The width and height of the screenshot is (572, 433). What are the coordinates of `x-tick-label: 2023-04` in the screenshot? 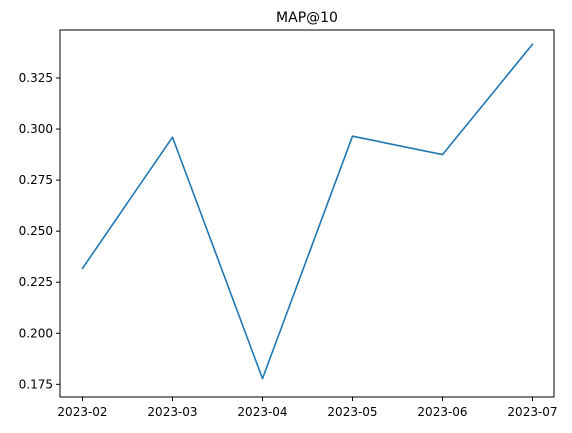 It's located at (262, 412).